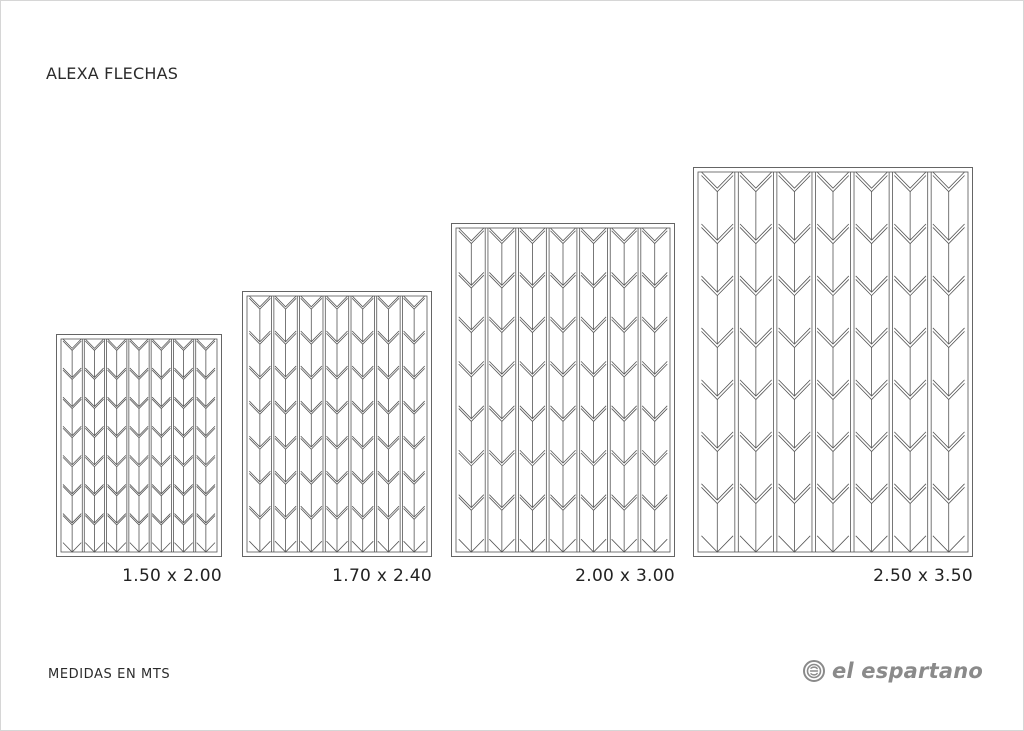  I want to click on size-label: 2.00 x 3.00, so click(625, 576).